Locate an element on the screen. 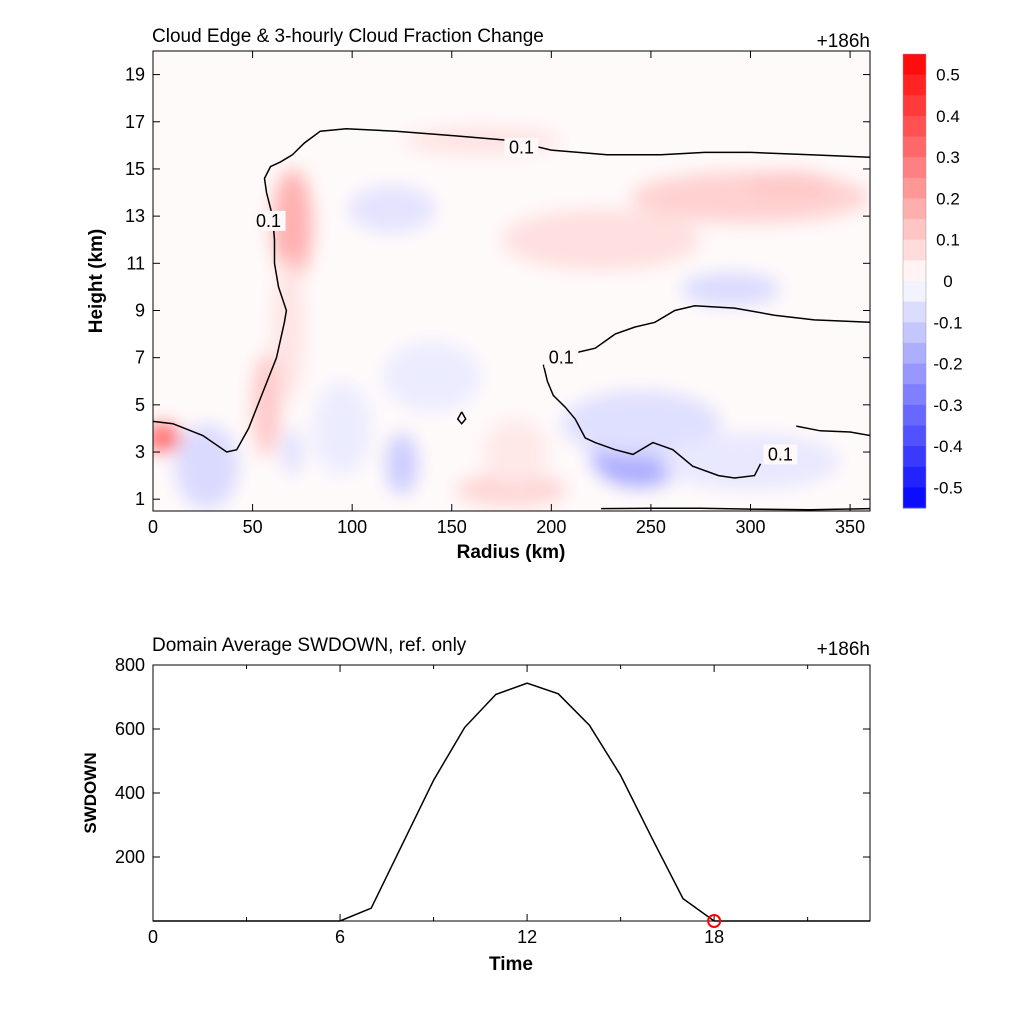  colorbar-frame is located at coordinates (914, 281).